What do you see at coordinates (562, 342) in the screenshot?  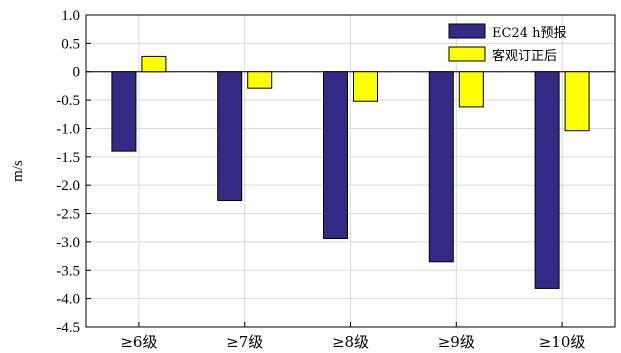 I see `x-tick-label: ≥10级` at bounding box center [562, 342].